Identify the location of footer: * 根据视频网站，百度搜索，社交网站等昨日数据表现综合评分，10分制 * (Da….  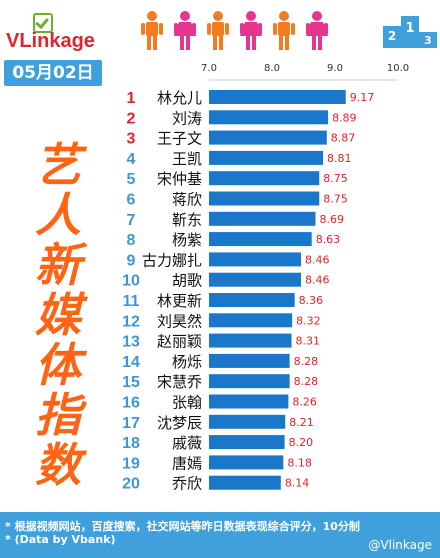
(220, 535).